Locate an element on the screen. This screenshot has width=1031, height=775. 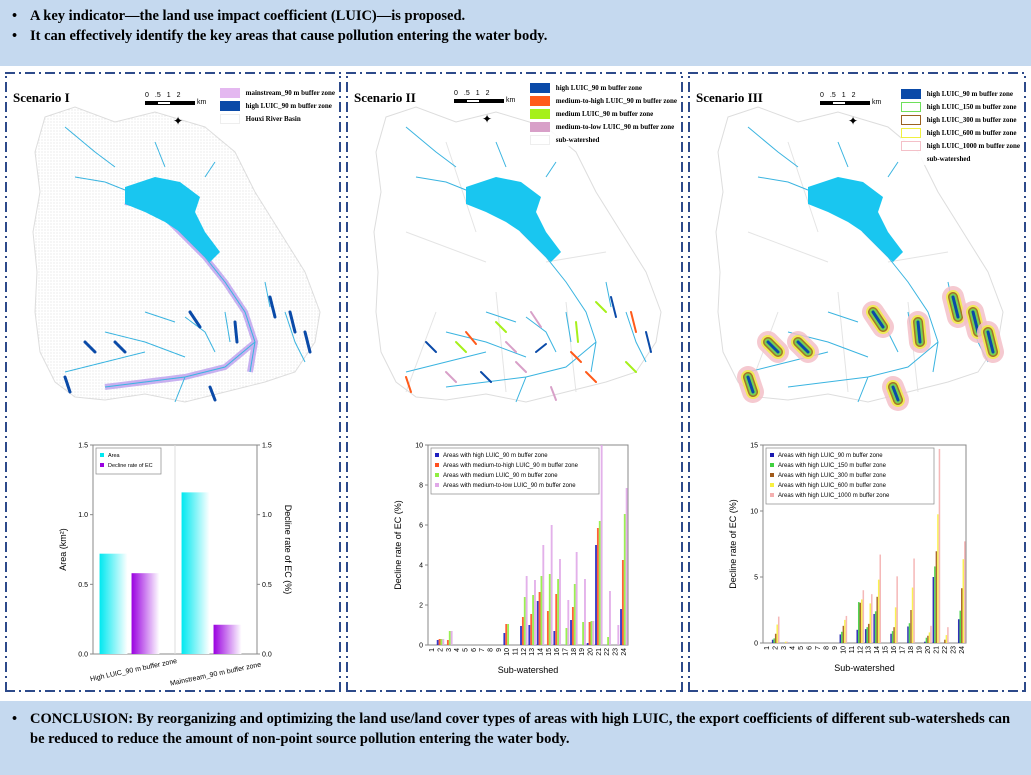
x-tick-label: 7 is located at coordinates (482, 650).